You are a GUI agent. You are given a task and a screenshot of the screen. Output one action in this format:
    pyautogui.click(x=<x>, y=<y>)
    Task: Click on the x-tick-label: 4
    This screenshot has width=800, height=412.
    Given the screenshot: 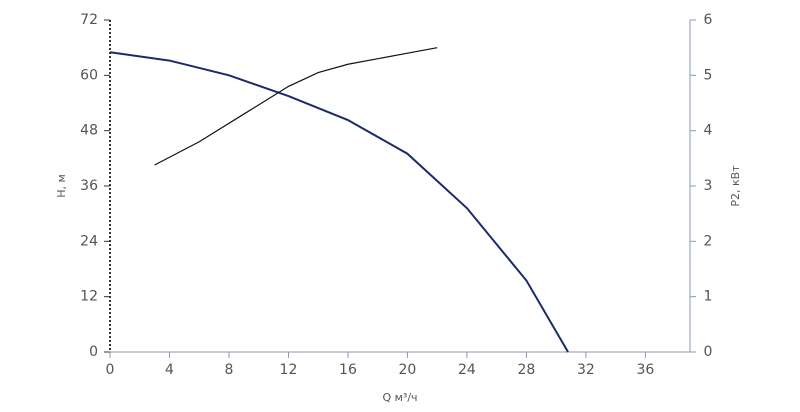 What is the action you would take?
    pyautogui.click(x=169, y=370)
    